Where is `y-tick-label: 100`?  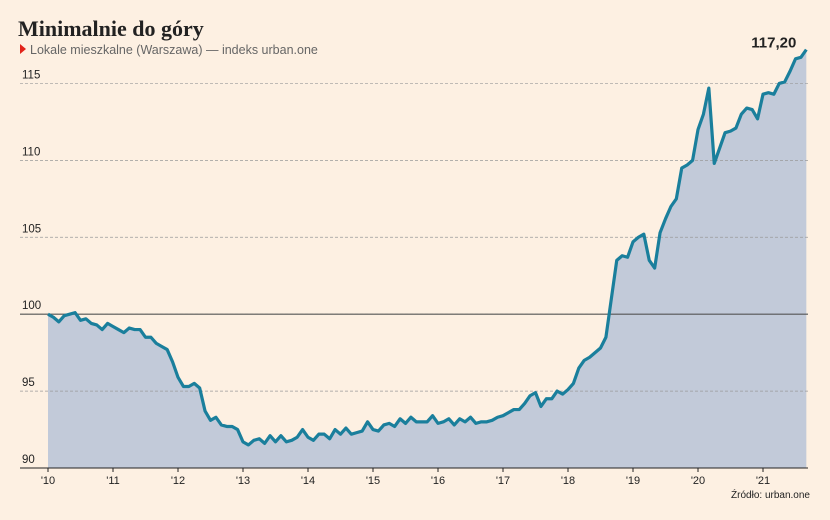 y-tick-label: 100 is located at coordinates (31, 306).